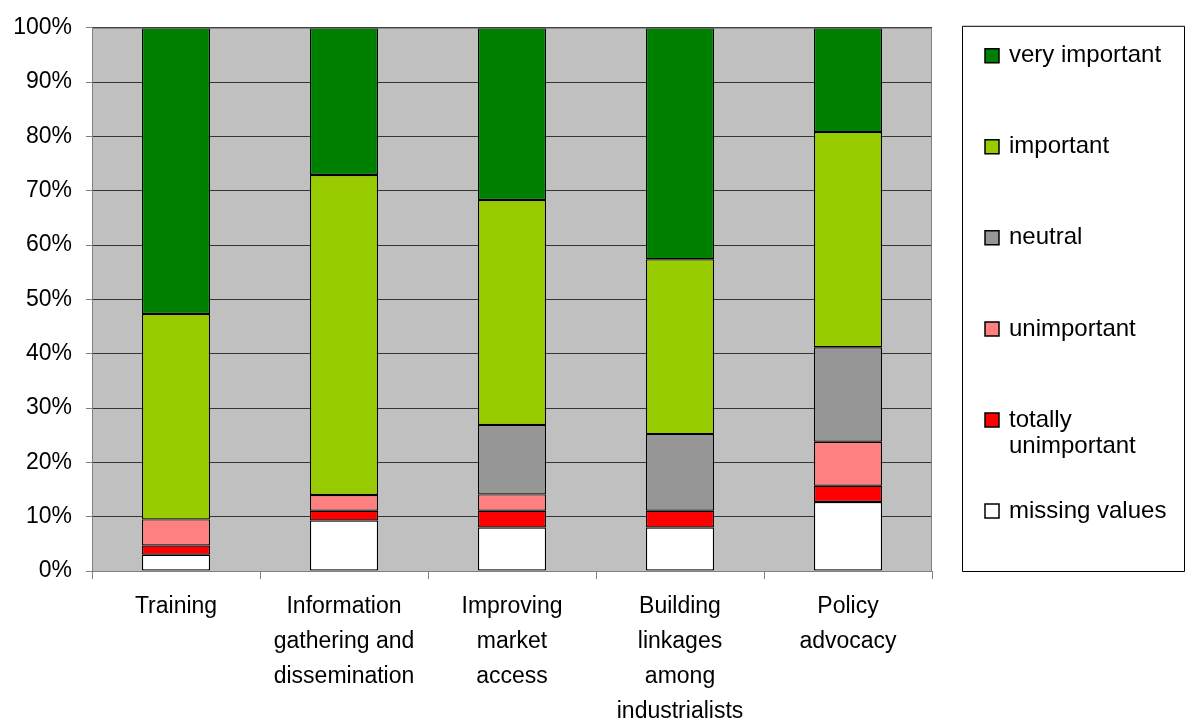  I want to click on y-tick-label: 40%, so click(48, 352).